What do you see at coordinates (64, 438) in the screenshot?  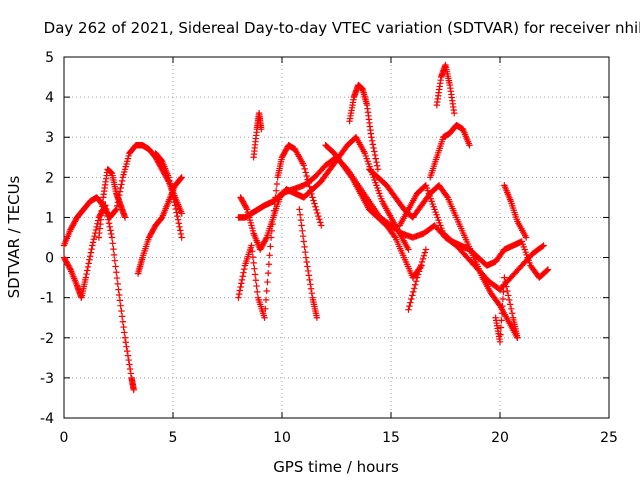 I see `x-tick-label: 0` at bounding box center [64, 438].